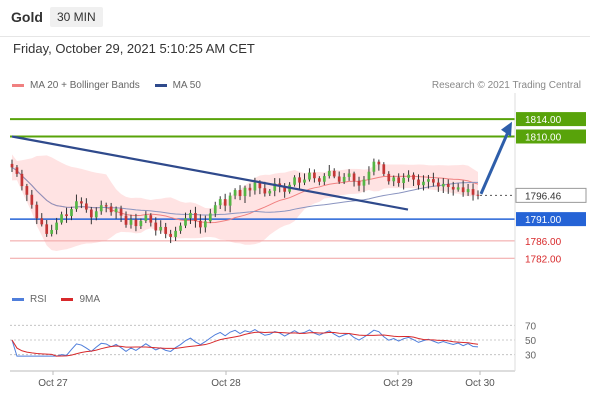  Describe the element at coordinates (53, 383) in the screenshot. I see `x-tick-label-Oct-27: Oct 27` at that location.